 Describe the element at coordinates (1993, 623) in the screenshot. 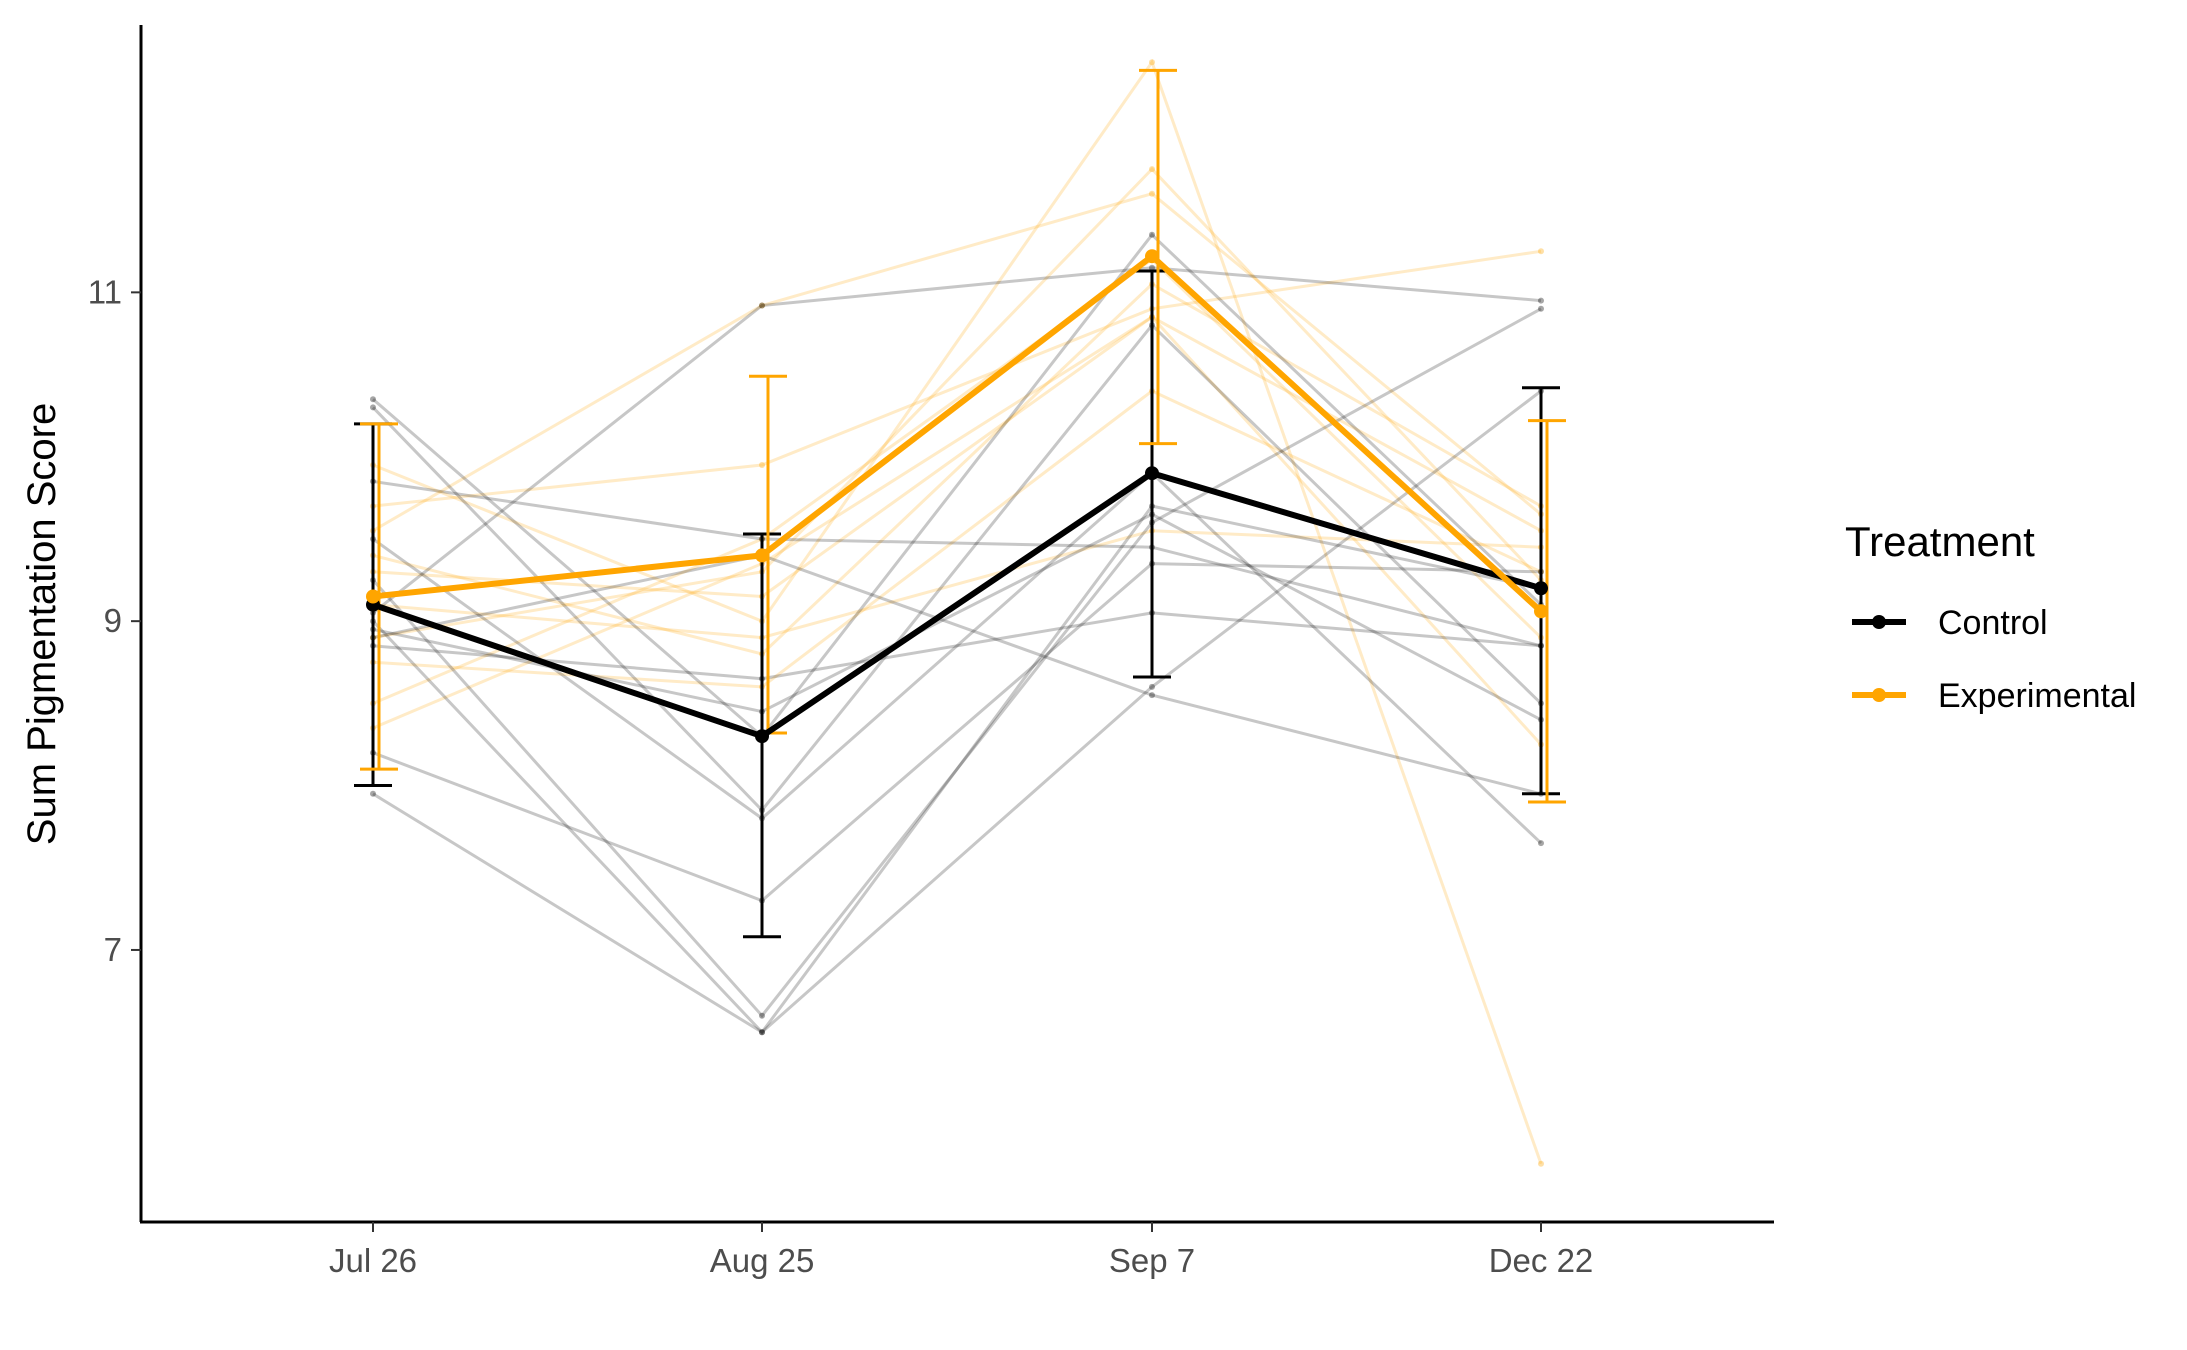

I see `legend-label-control: Control` at that location.